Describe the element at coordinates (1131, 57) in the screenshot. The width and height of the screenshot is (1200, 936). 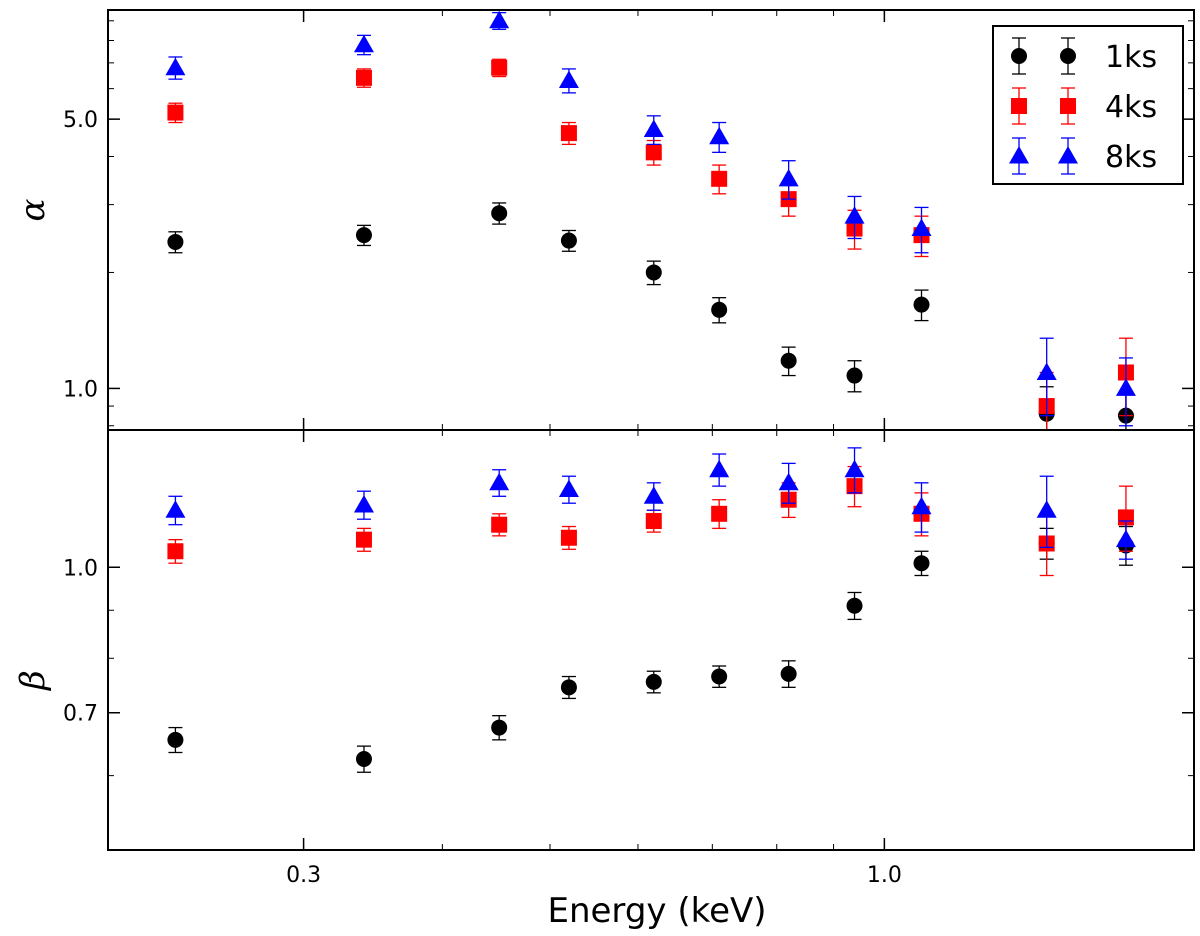
I see `legend-label-1ks: 1ks` at that location.